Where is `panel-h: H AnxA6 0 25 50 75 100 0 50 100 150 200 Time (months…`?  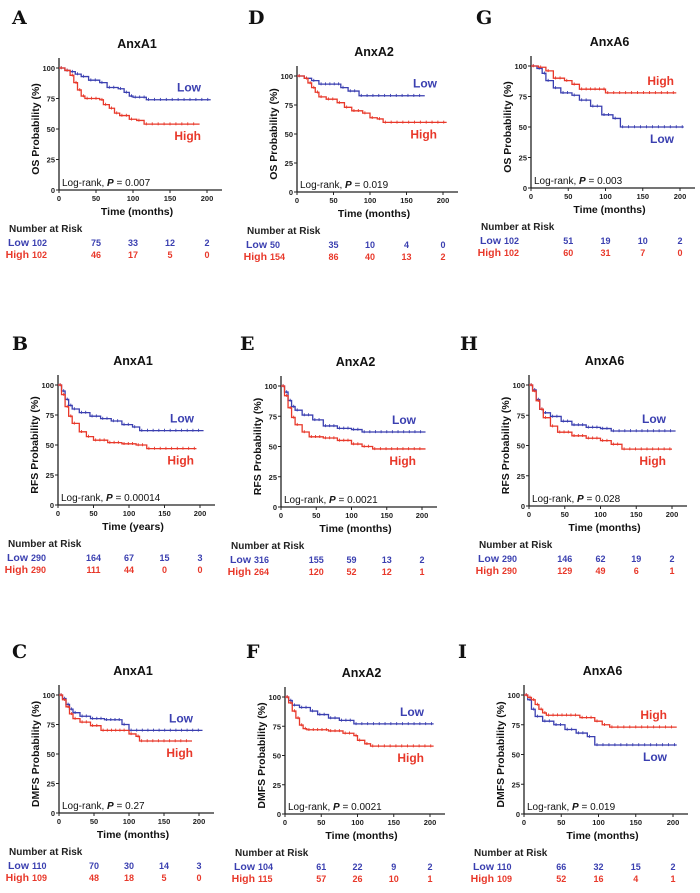
panel-h: H AnxA6 0 25 50 75 100 0 50 100 150 200 Time (months… is located at coordinates (573, 455).